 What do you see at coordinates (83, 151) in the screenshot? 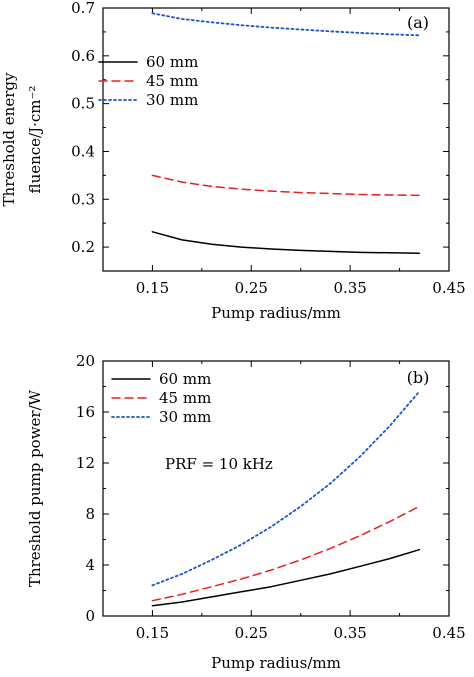
I see `y-tick-label: 0.4` at bounding box center [83, 151].